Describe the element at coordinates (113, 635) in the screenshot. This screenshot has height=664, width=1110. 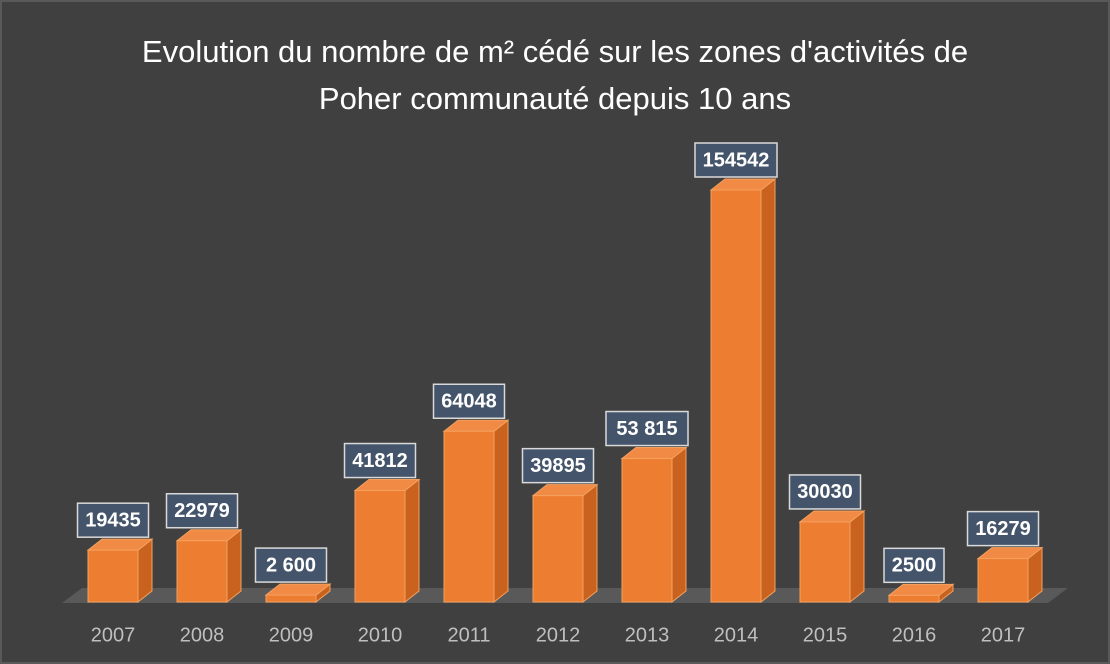
I see `x-tick-label: 2007` at that location.